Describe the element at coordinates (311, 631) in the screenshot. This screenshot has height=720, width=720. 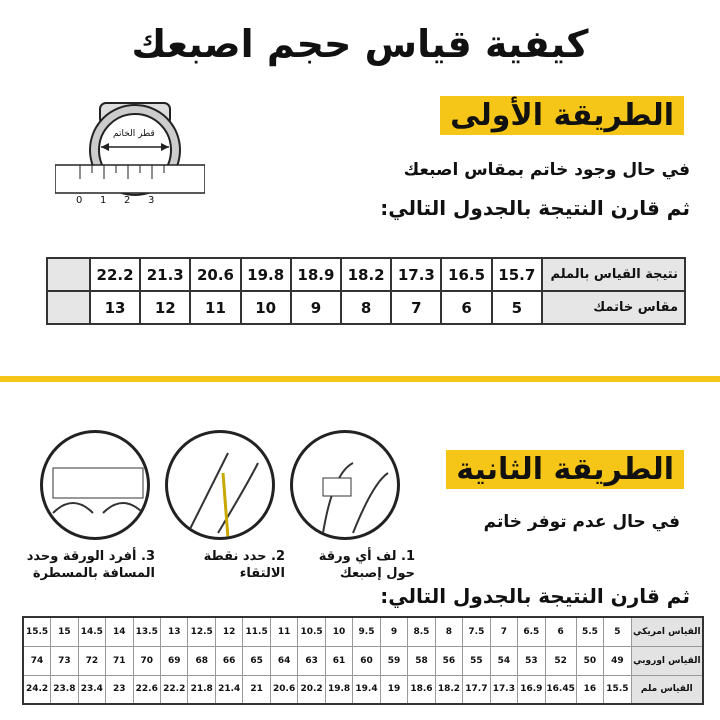
I see `table-cell: 10.5` at that location.